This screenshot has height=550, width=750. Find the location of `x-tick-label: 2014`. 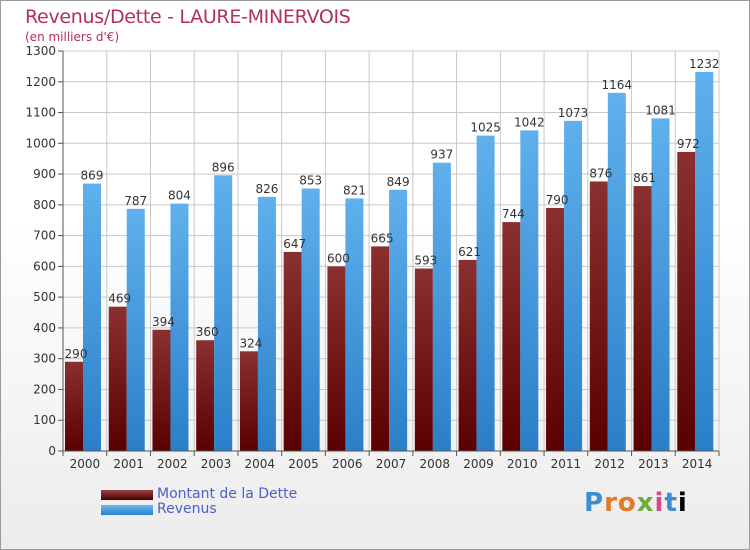

x-tick-label: 2014 is located at coordinates (697, 464).